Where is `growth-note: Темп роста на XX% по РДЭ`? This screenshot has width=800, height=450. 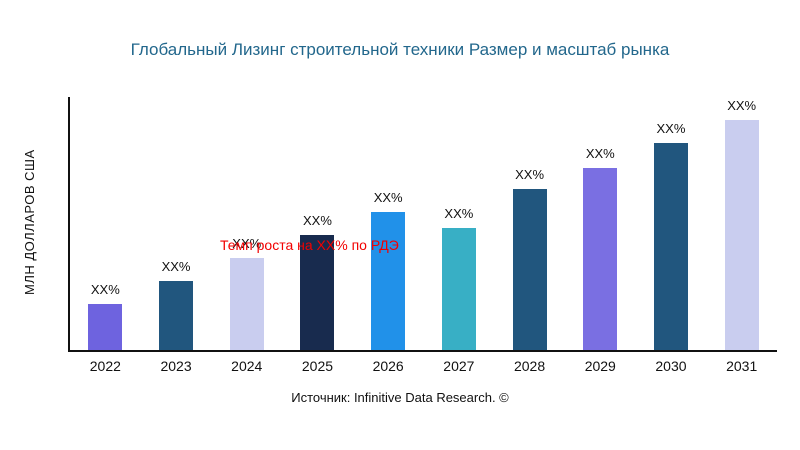 growth-note: Темп роста на XX% по РДЭ is located at coordinates (309, 245).